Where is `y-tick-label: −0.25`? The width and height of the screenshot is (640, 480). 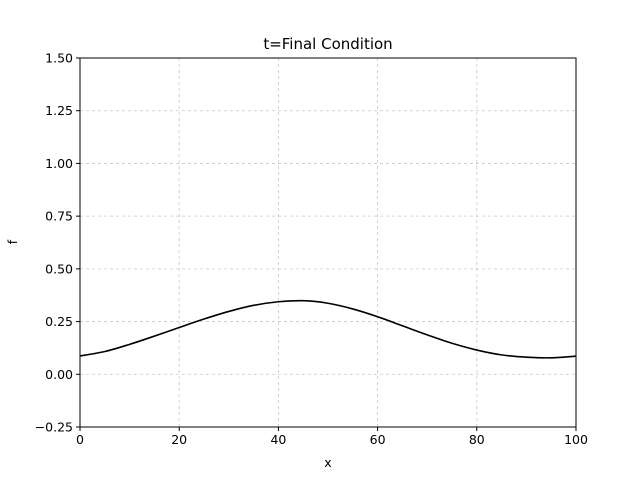 y-tick-label: −0.25 is located at coordinates (54, 427).